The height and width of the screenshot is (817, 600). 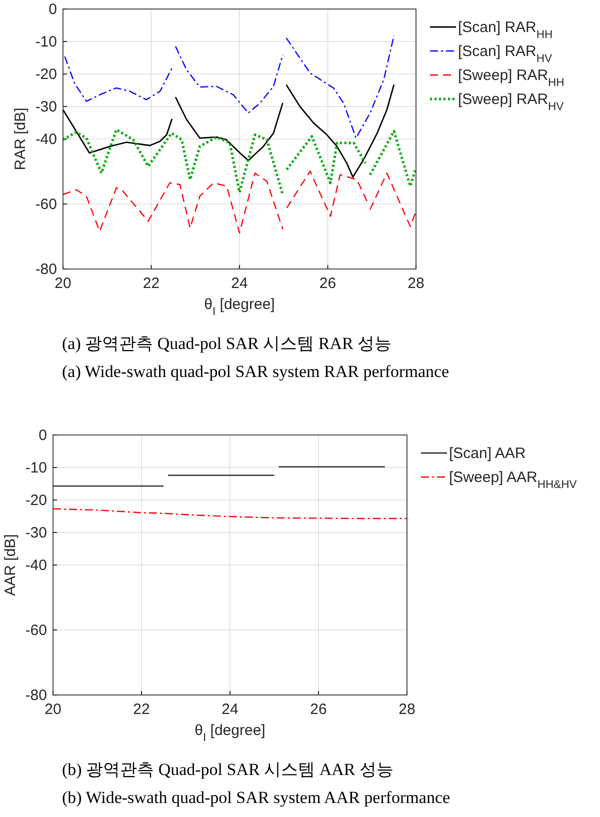 I want to click on legend-label: [Sweep] RAR$_{HV}$, so click(x=511, y=102).